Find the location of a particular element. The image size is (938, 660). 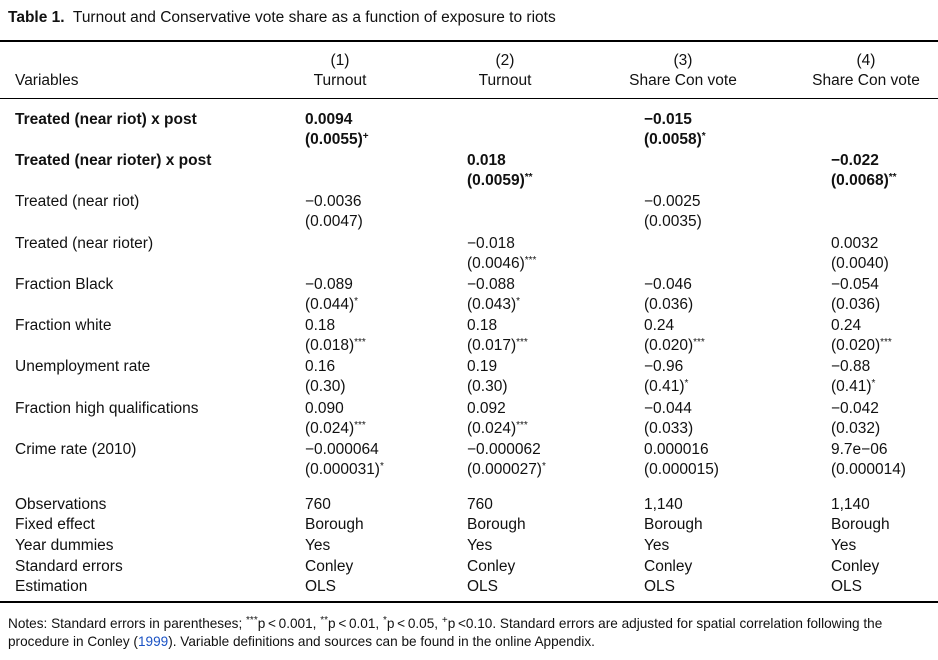

standard-error: (0.0046)*** is located at coordinates (501, 264).